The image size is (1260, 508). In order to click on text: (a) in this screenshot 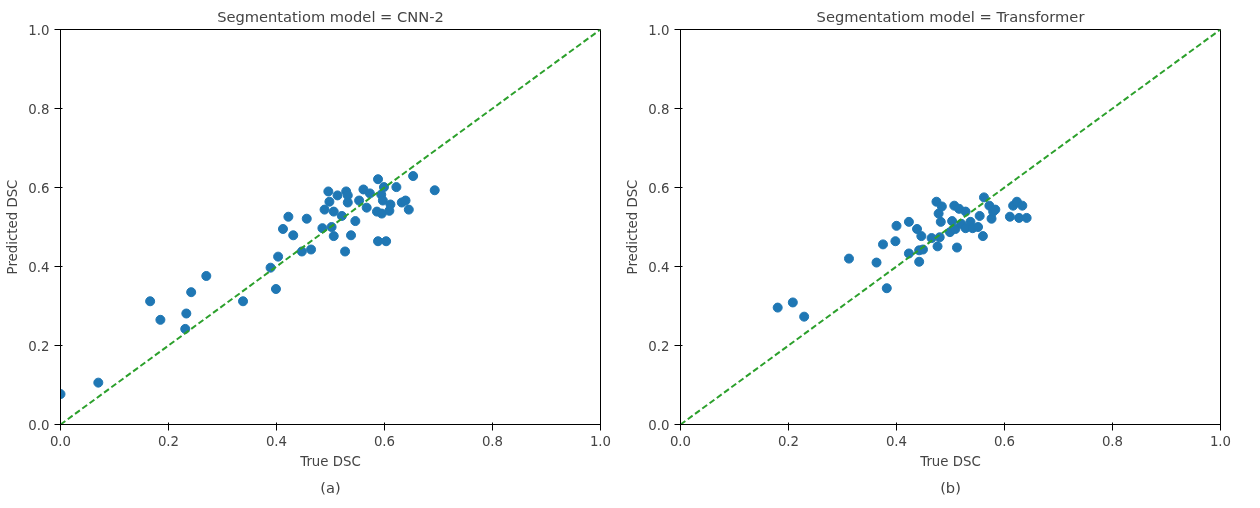, I will do `click(330, 487)`.